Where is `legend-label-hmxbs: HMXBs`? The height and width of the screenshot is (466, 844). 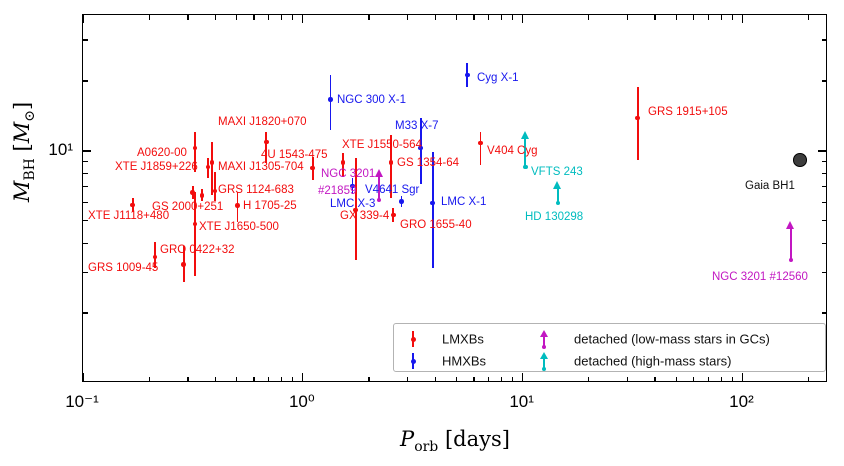 legend-label-hmxbs: HMXBs is located at coordinates (464, 361).